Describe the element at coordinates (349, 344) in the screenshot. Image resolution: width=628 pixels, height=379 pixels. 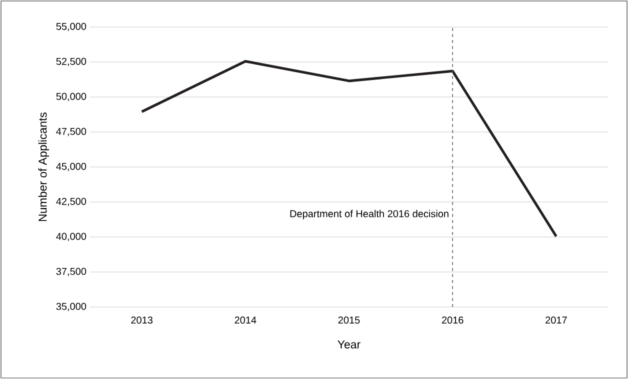
I see `x-axis-title: Year` at that location.